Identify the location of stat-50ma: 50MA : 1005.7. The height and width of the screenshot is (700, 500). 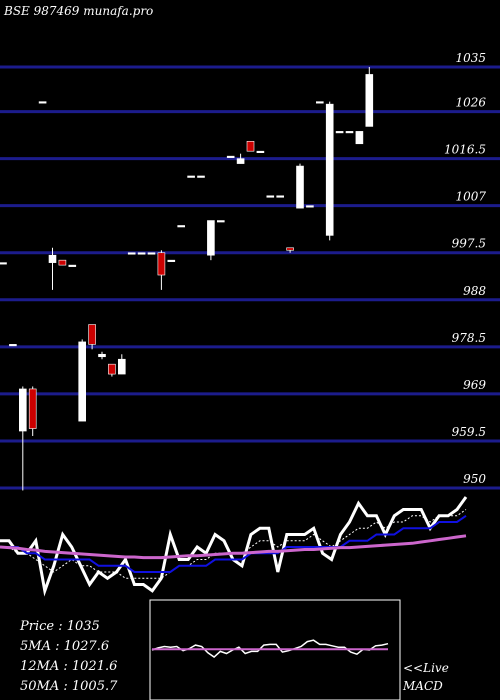
(69, 686).